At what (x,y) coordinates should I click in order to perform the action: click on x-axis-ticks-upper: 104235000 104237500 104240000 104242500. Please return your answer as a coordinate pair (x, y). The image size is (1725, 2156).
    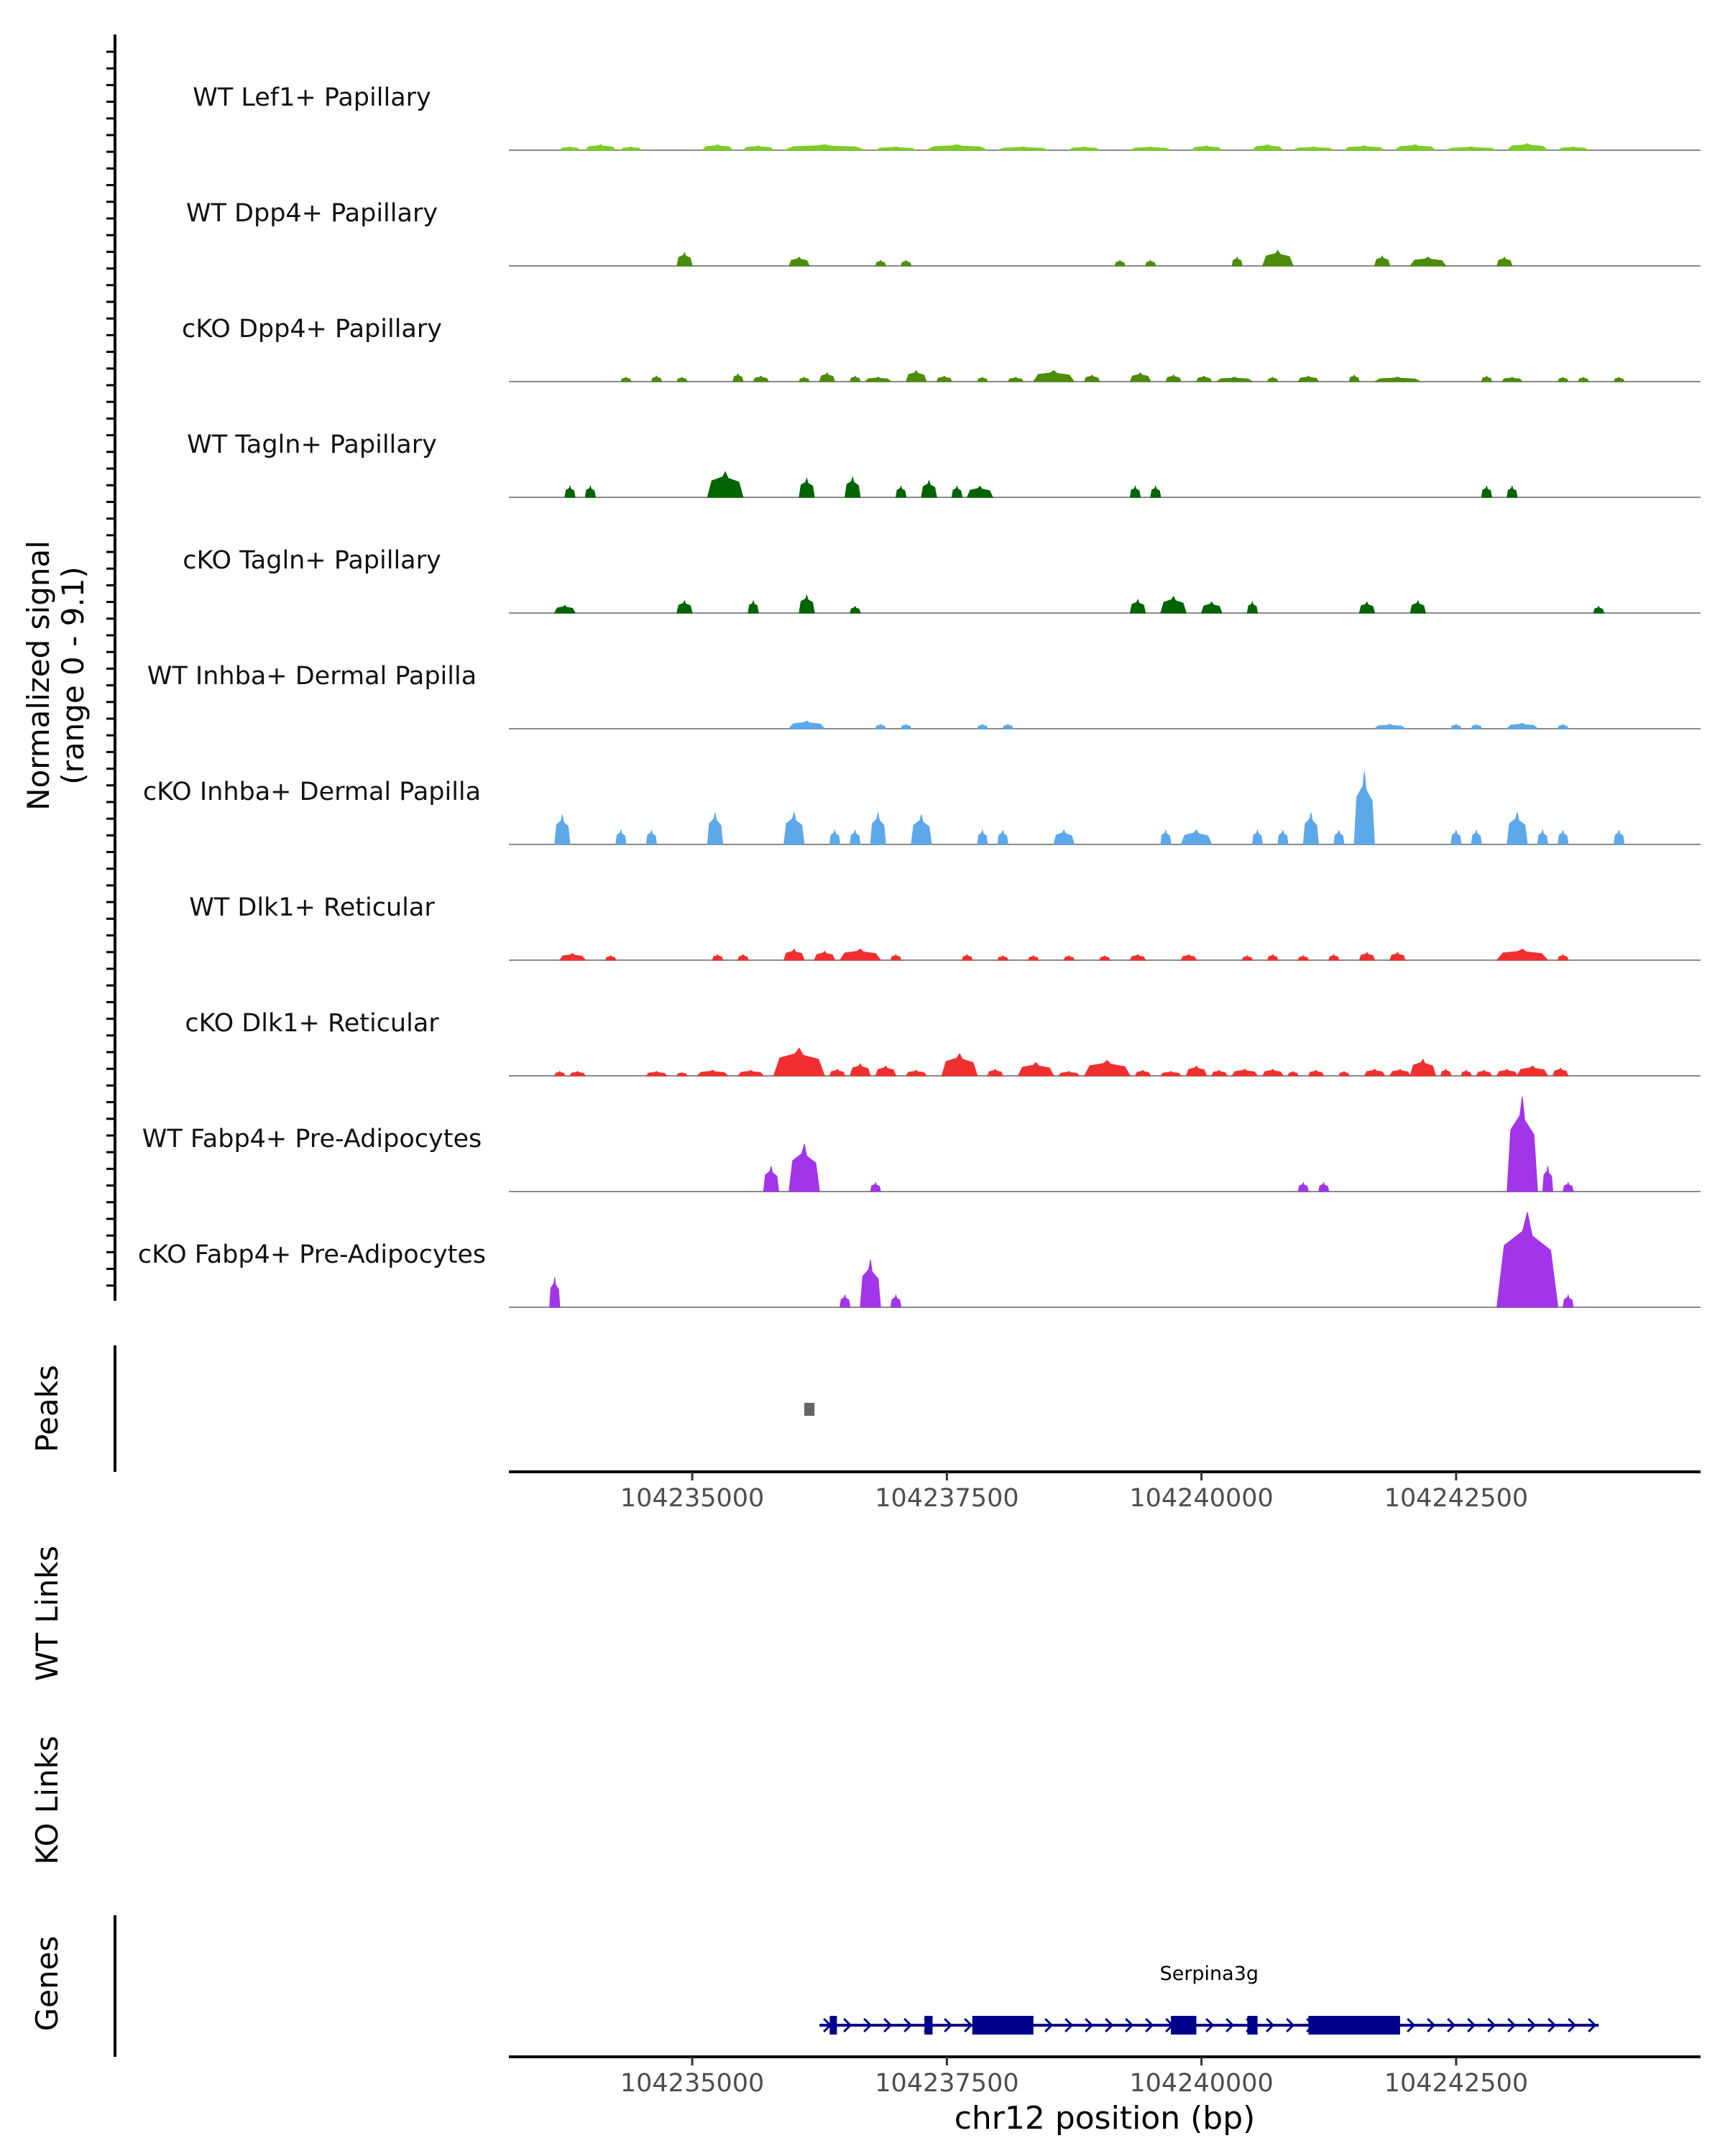
    Looking at the image, I should click on (1074, 1492).